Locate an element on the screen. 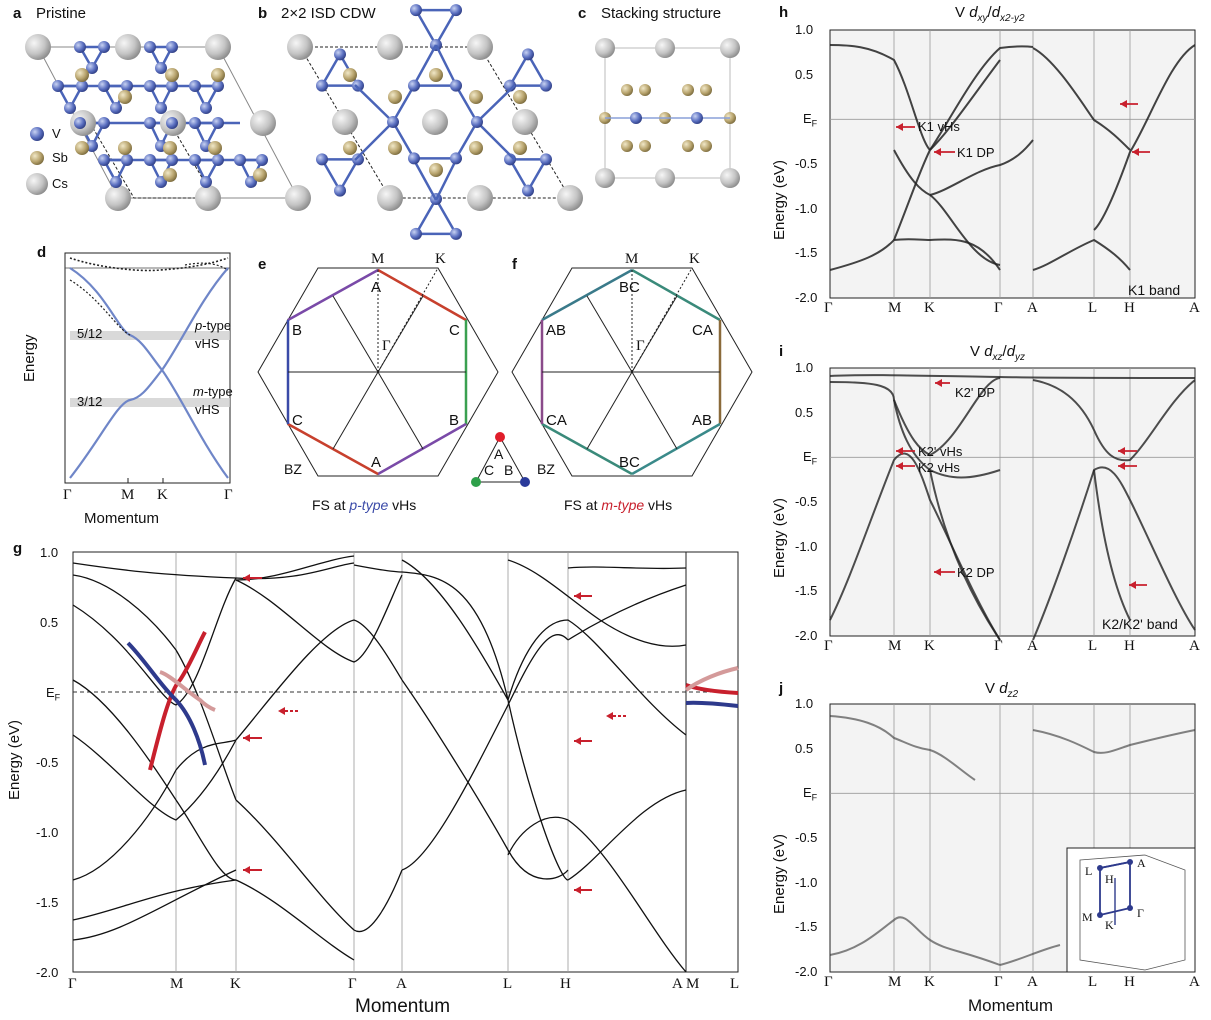  pink-band is located at coordinates (187, 691).